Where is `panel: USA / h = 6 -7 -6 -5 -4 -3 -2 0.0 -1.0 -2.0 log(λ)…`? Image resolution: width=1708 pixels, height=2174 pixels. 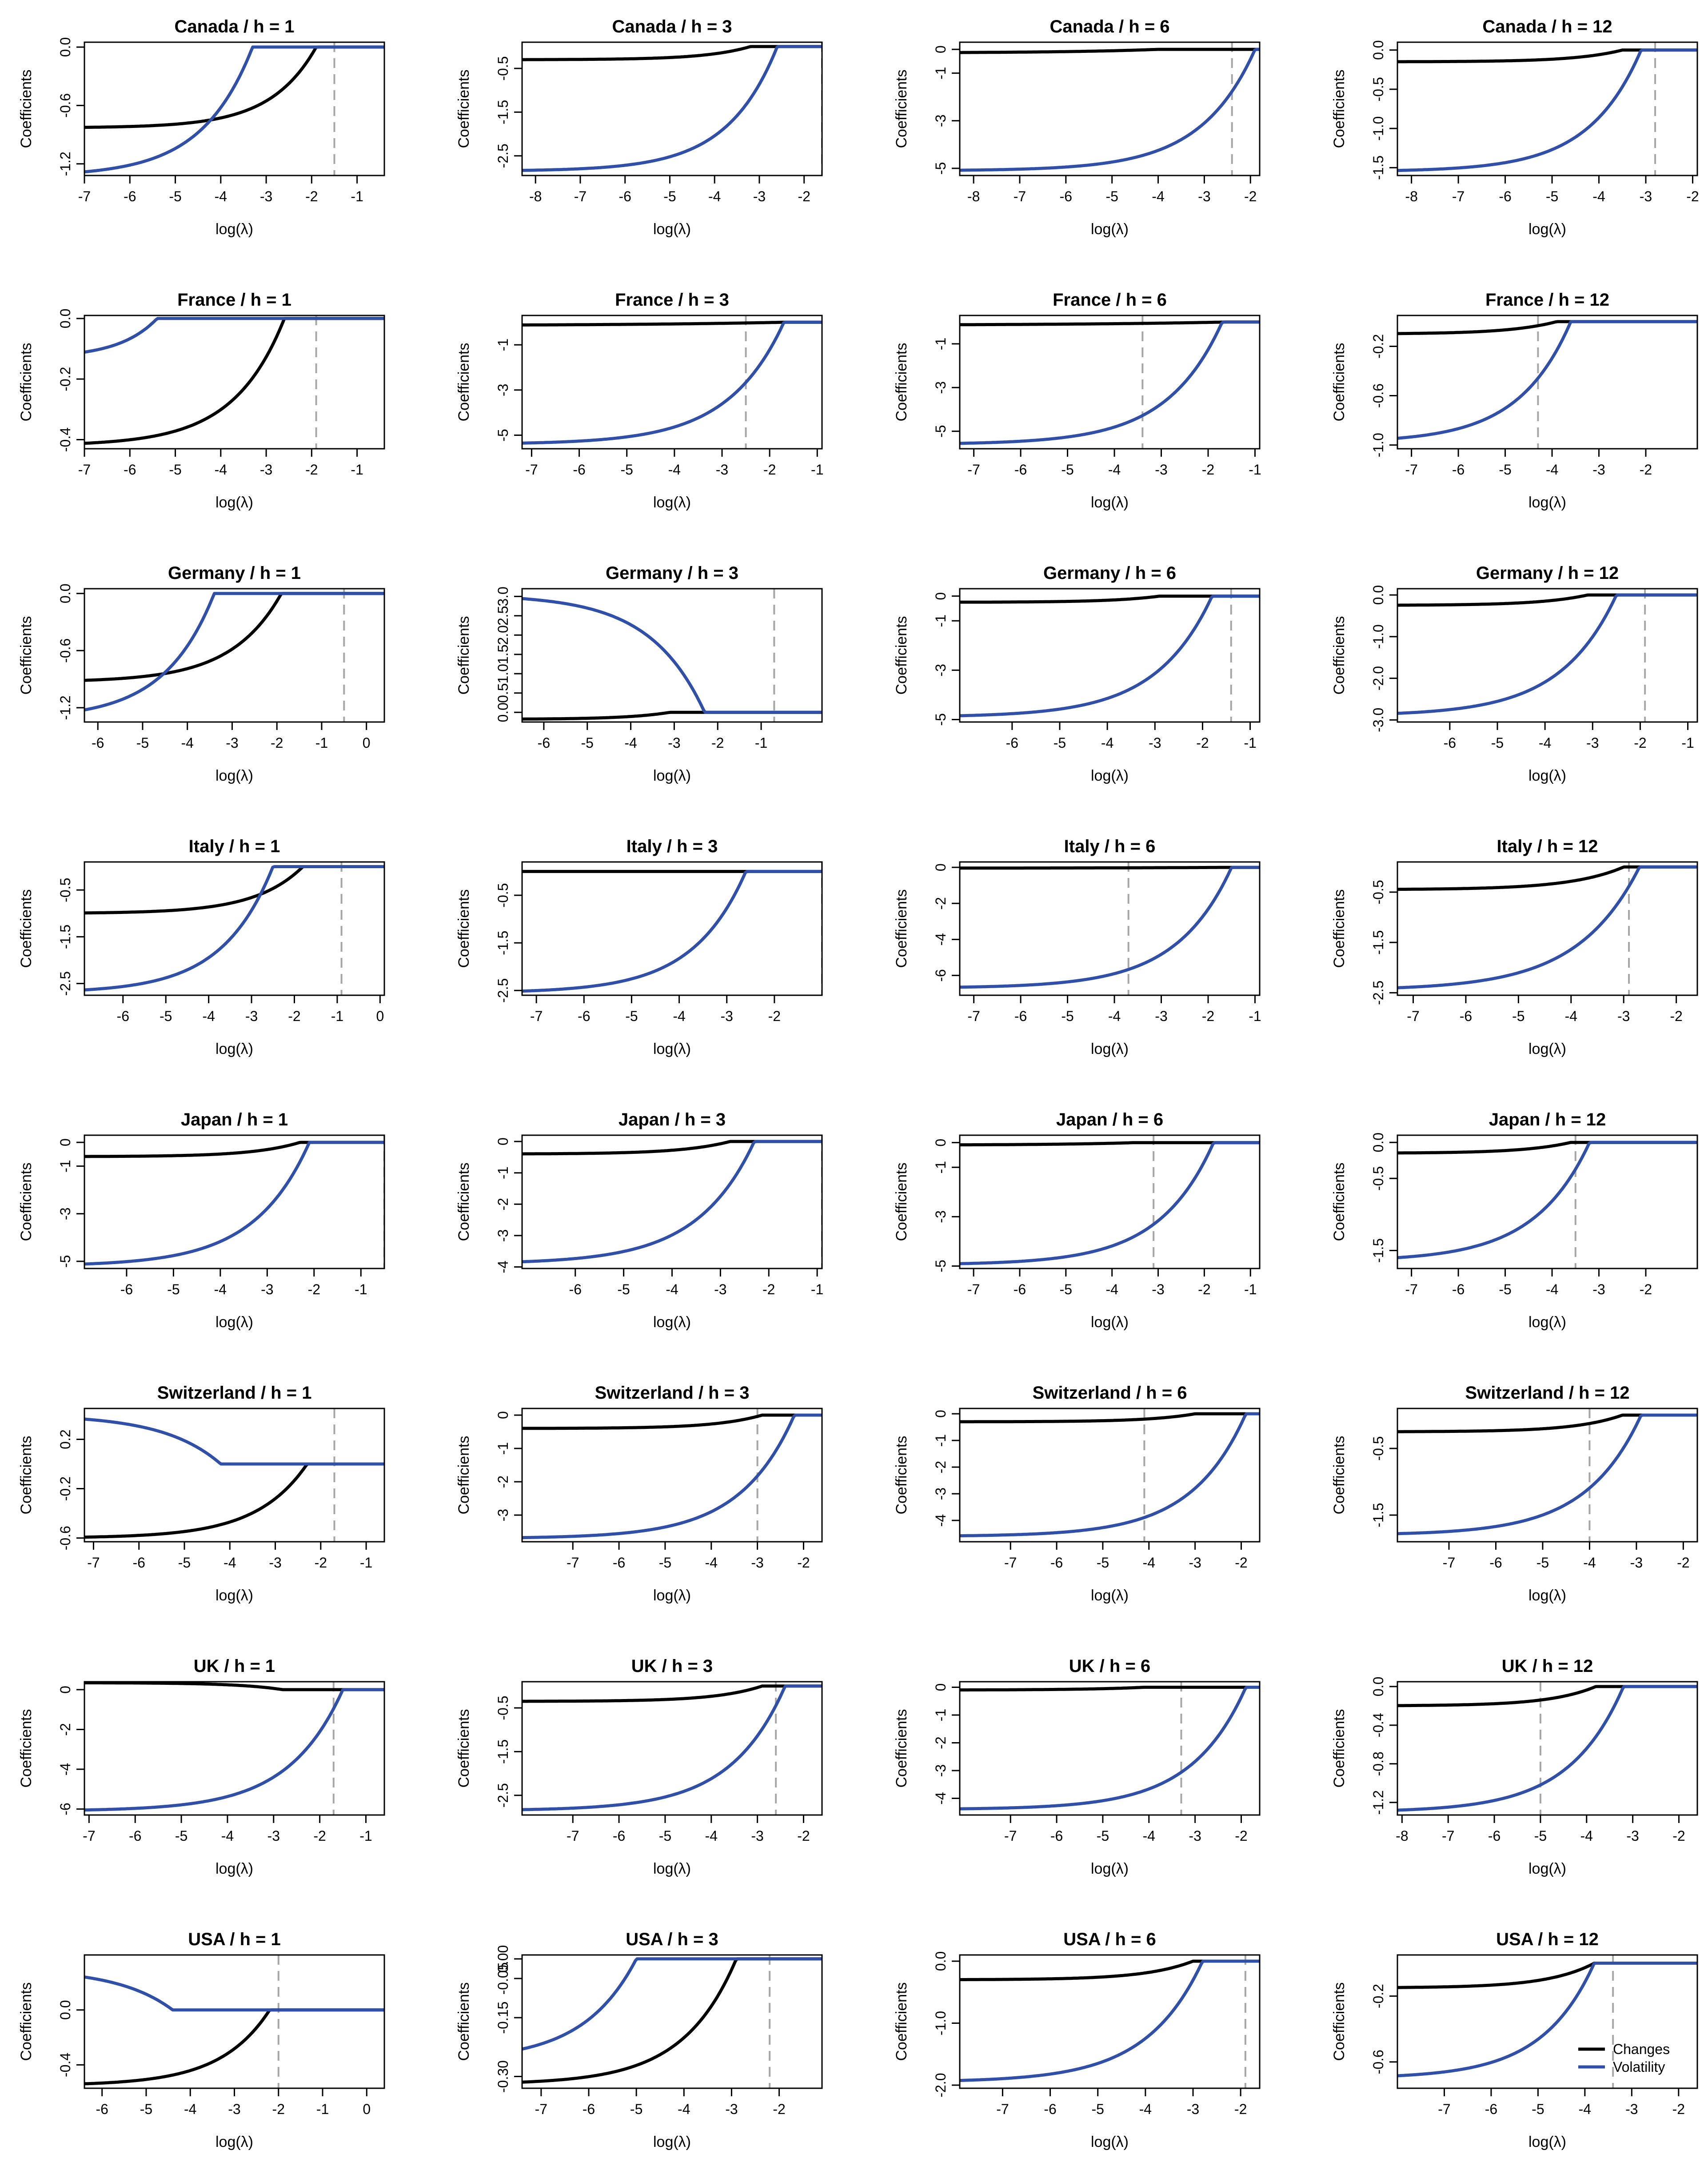 panel: USA / h = 6 -7 -6 -5 -4 -3 -2 0.0 -1.0 -2.0 log(λ)… is located at coordinates (1077, 2040).